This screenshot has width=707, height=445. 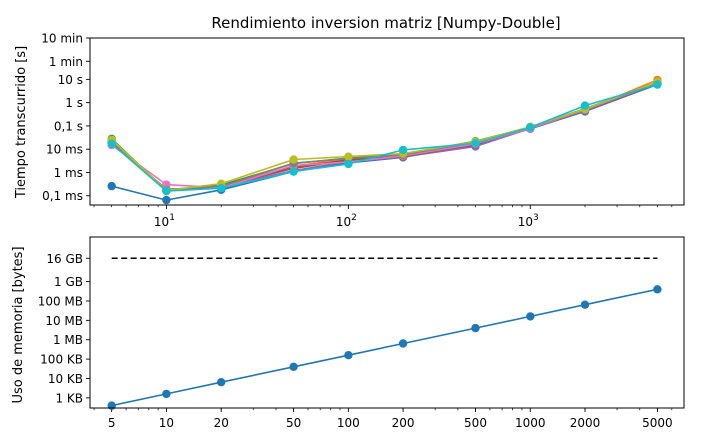 I want to click on y-tick-label: 100 MB, so click(x=60, y=301).